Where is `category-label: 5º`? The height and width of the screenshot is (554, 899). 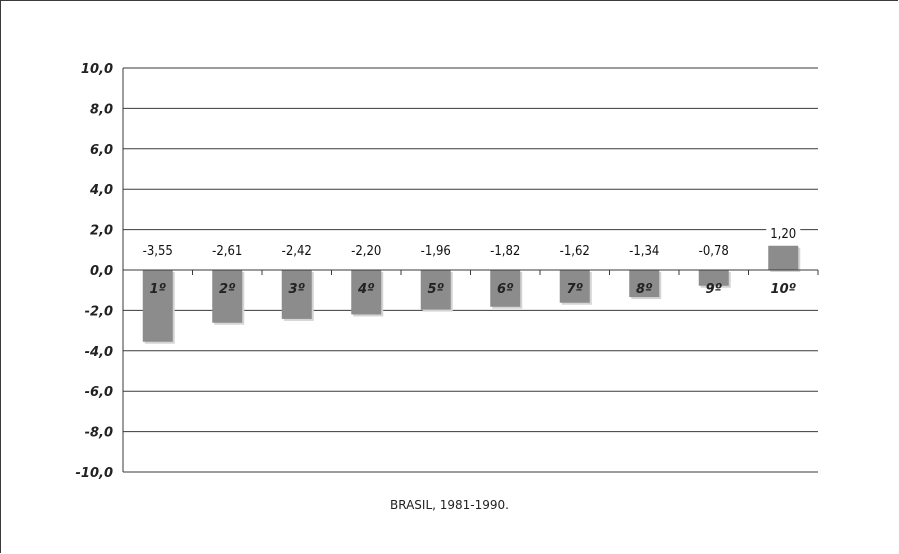 category-label: 5º is located at coordinates (436, 289).